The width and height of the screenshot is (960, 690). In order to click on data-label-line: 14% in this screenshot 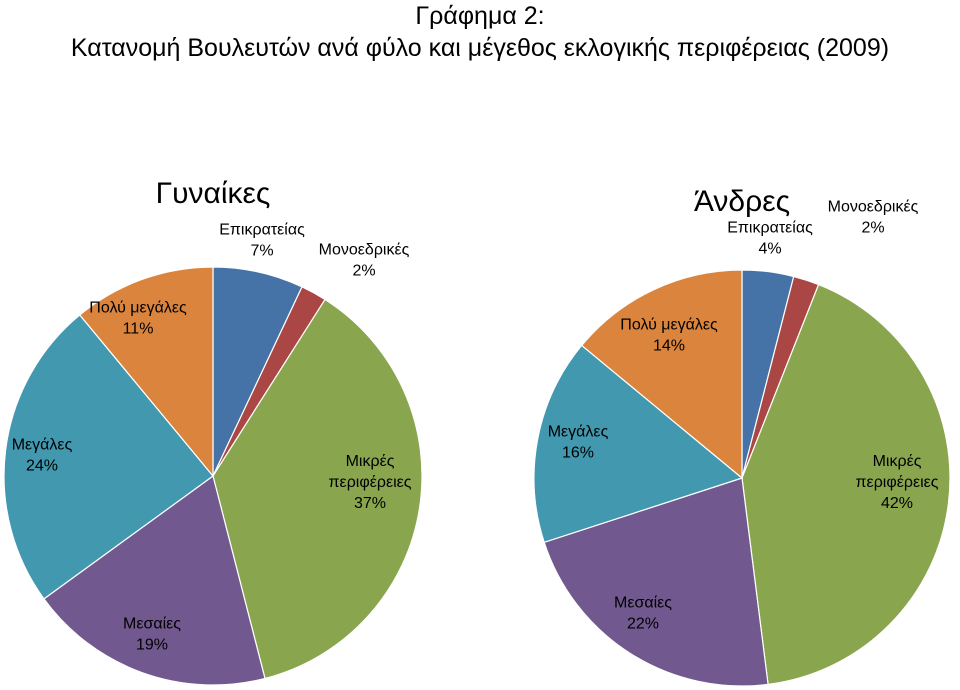, I will do `click(669, 346)`.